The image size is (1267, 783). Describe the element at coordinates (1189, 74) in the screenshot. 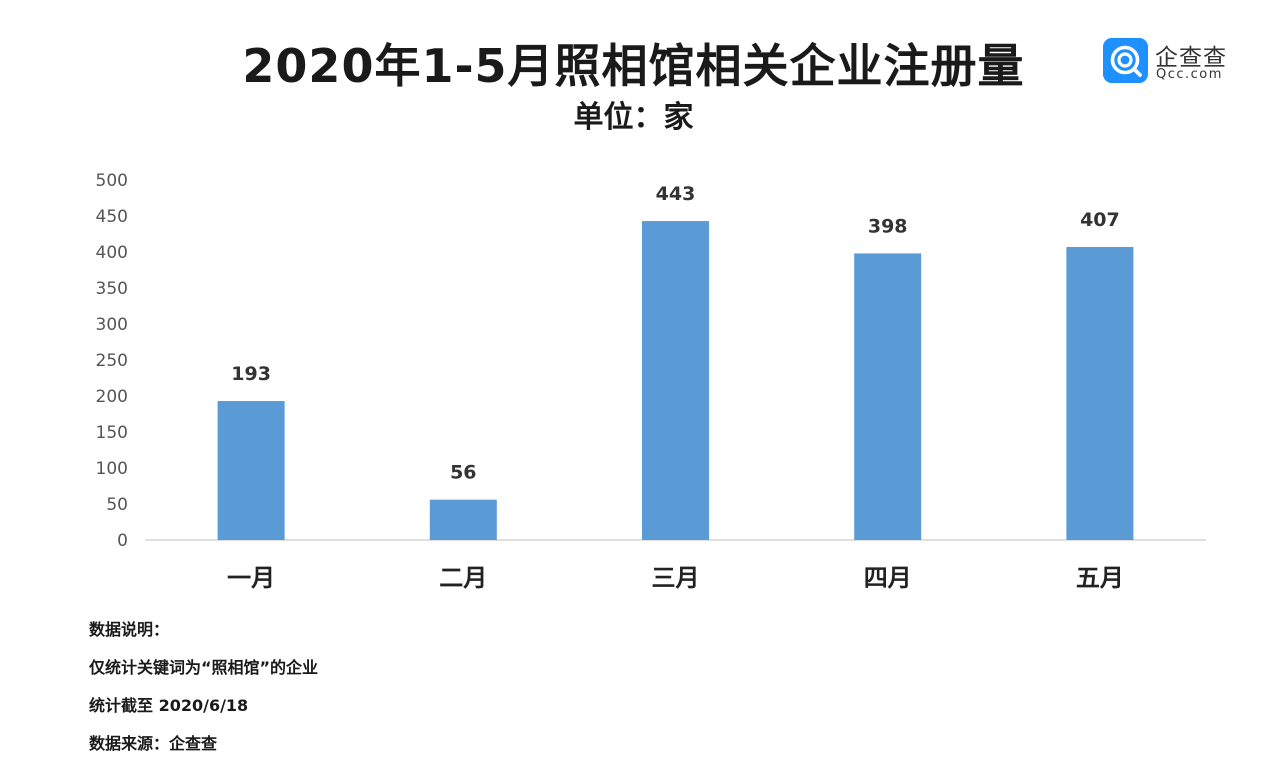

I see `logo-domain: Qcc.com` at that location.